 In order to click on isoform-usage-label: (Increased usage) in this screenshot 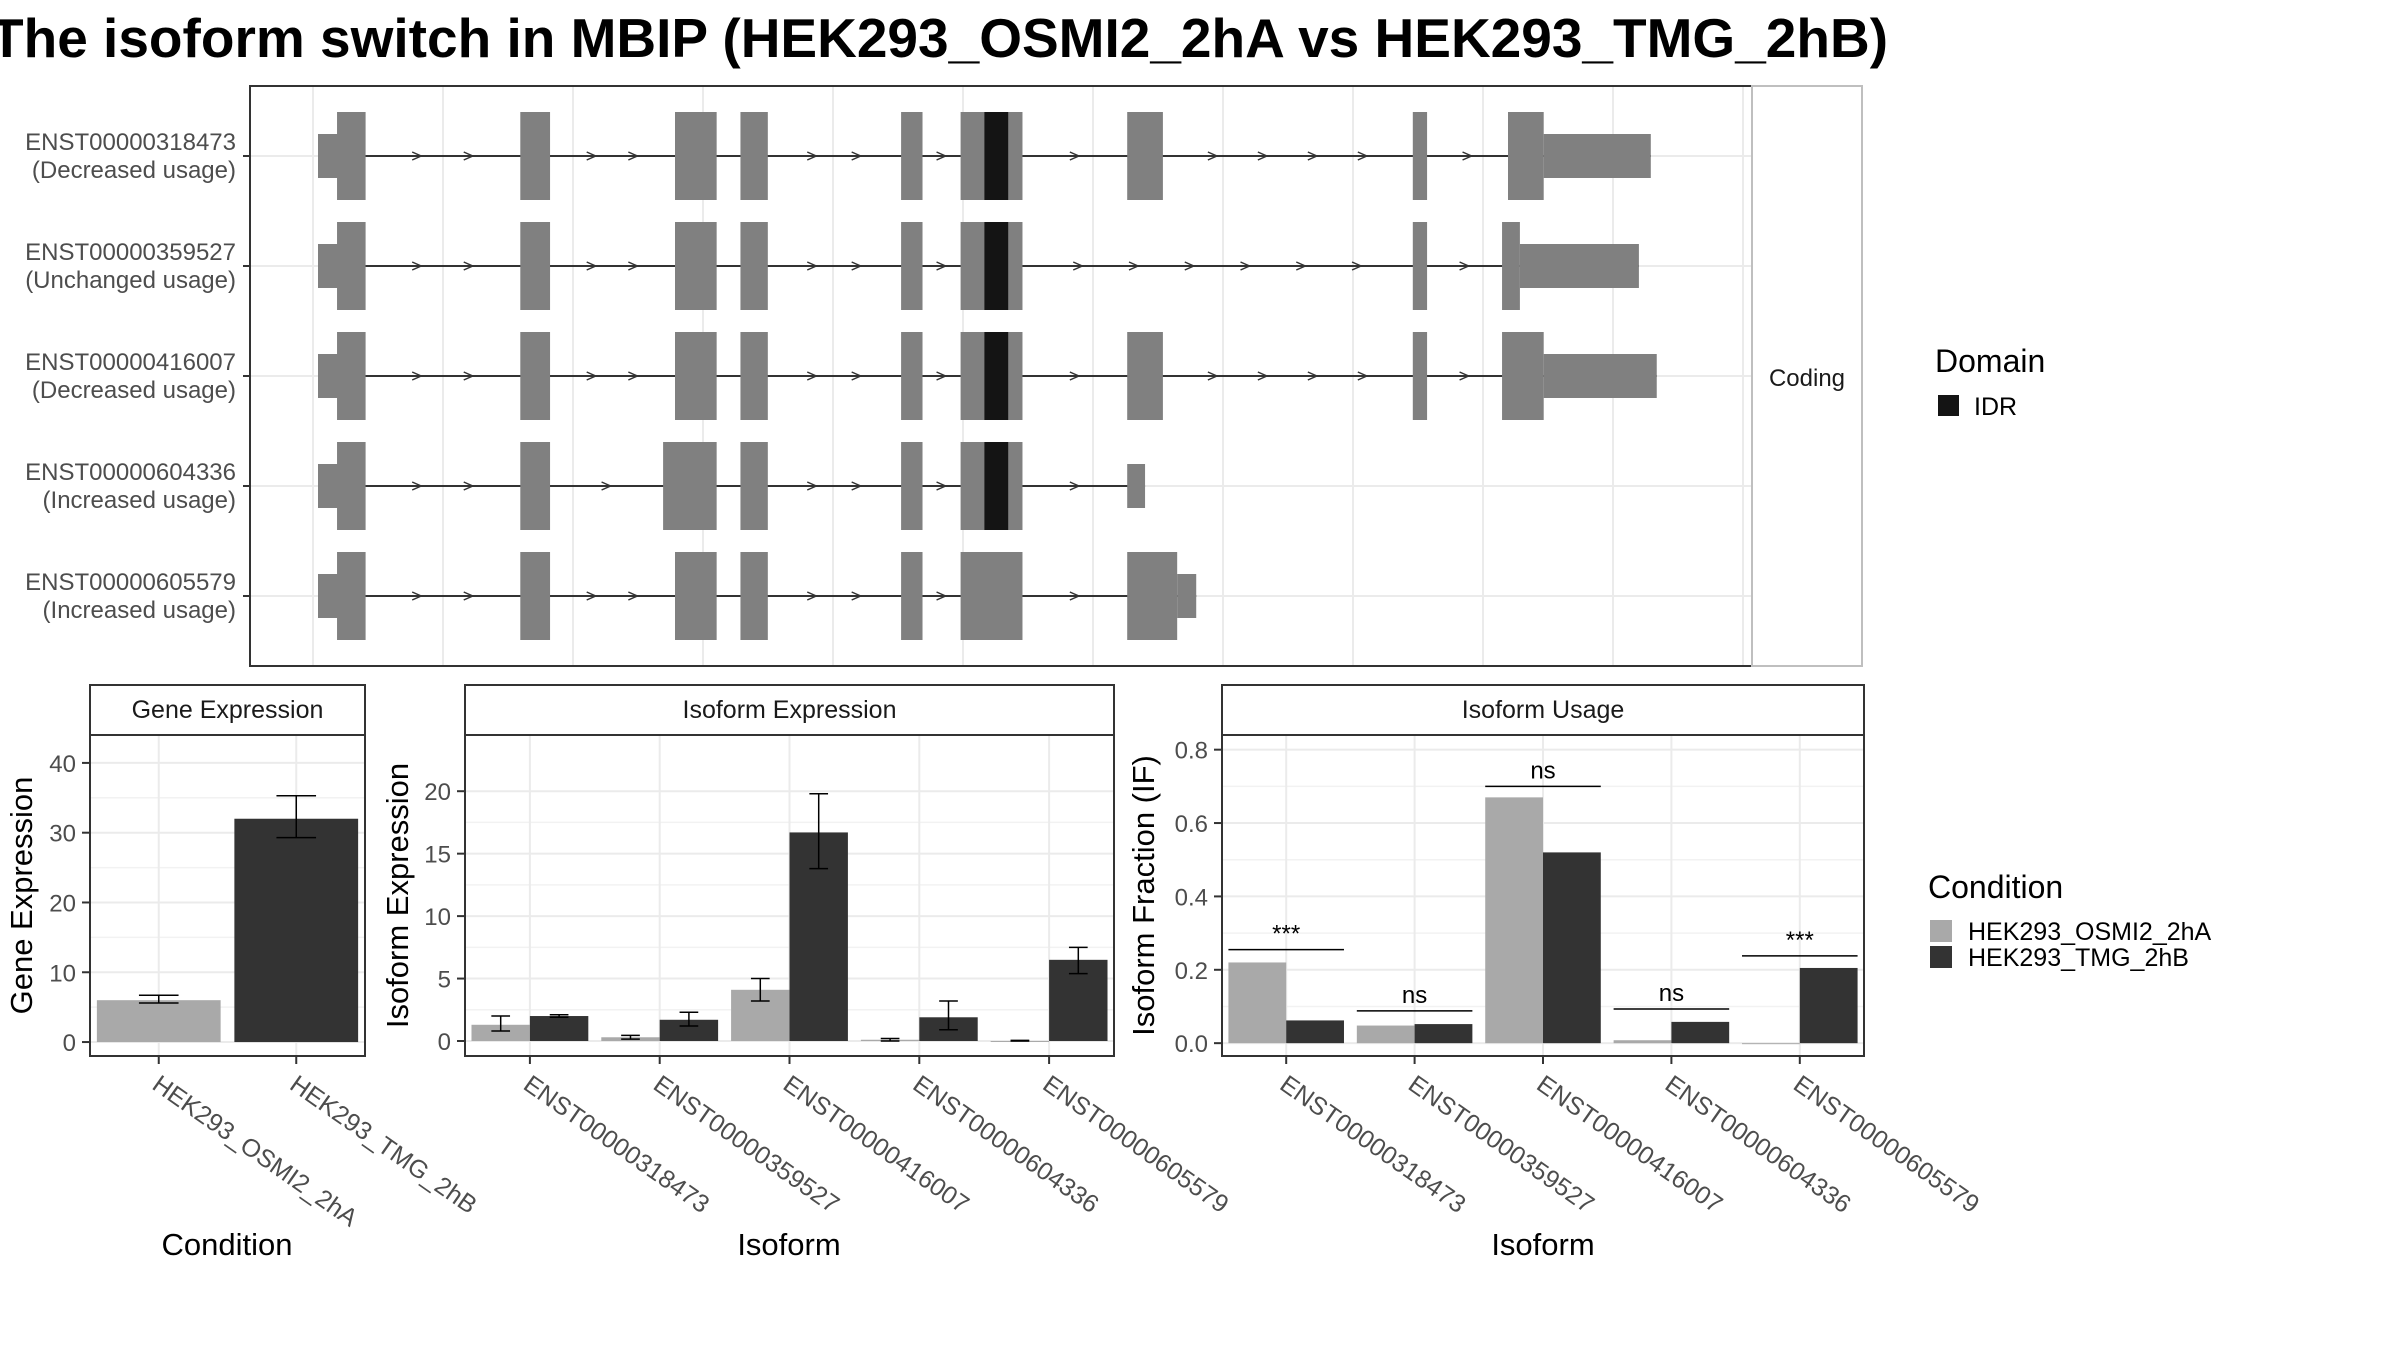, I will do `click(139, 500)`.